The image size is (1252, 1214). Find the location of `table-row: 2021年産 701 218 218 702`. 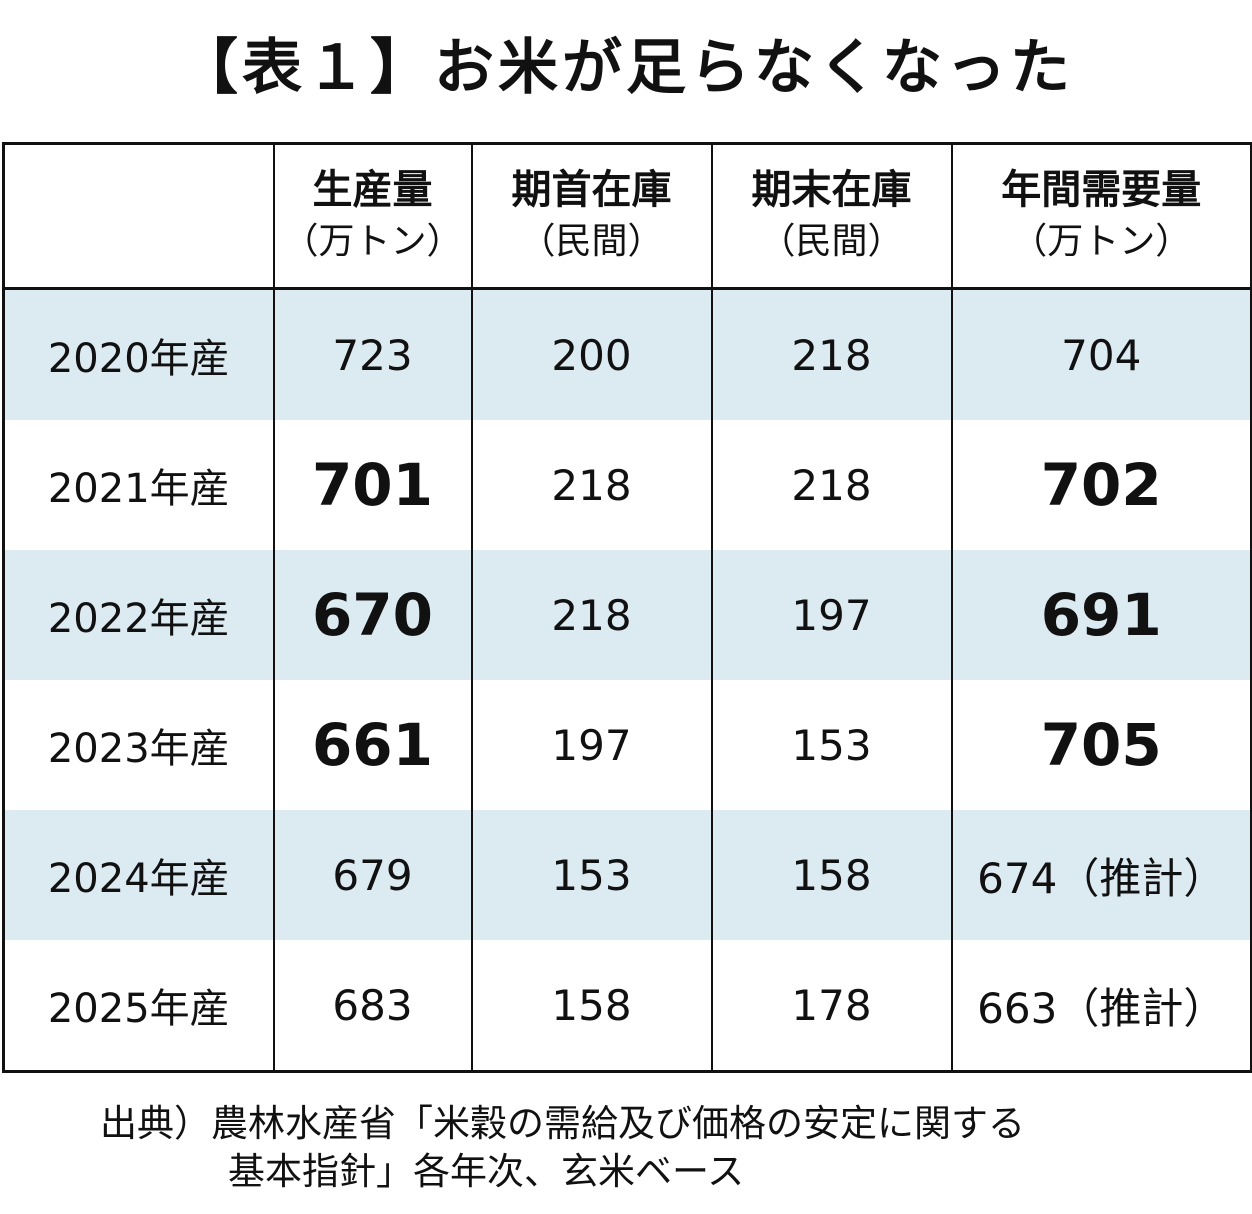

table-row: 2021年産 701 218 218 702 is located at coordinates (627, 485).